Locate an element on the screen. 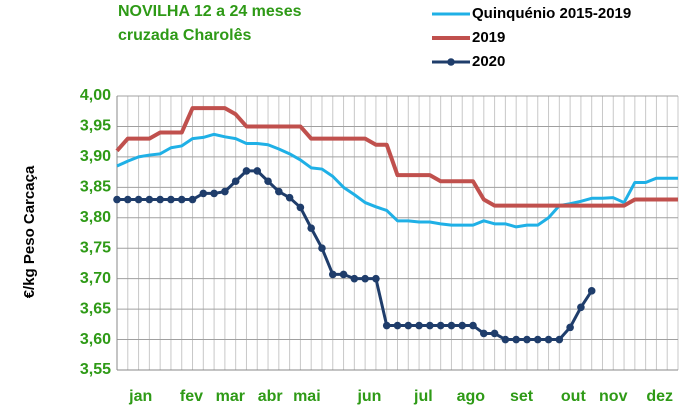 Image resolution: width=687 pixels, height=412 pixels. x-tick-label: fev is located at coordinates (191, 396).